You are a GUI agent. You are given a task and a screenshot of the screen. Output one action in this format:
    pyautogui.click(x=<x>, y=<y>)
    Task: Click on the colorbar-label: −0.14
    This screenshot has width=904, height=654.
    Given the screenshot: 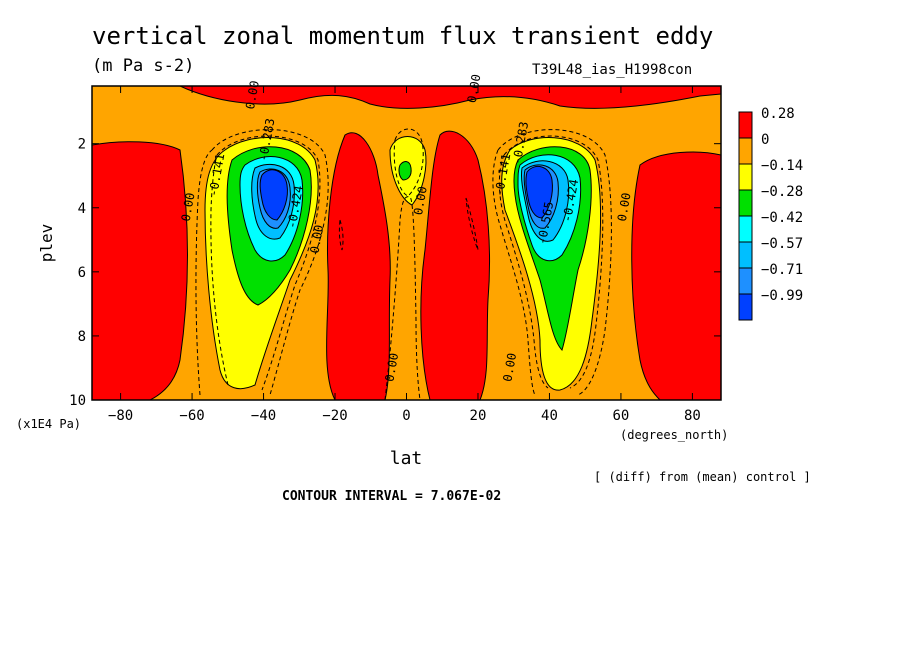 What is the action you would take?
    pyautogui.click(x=782, y=166)
    